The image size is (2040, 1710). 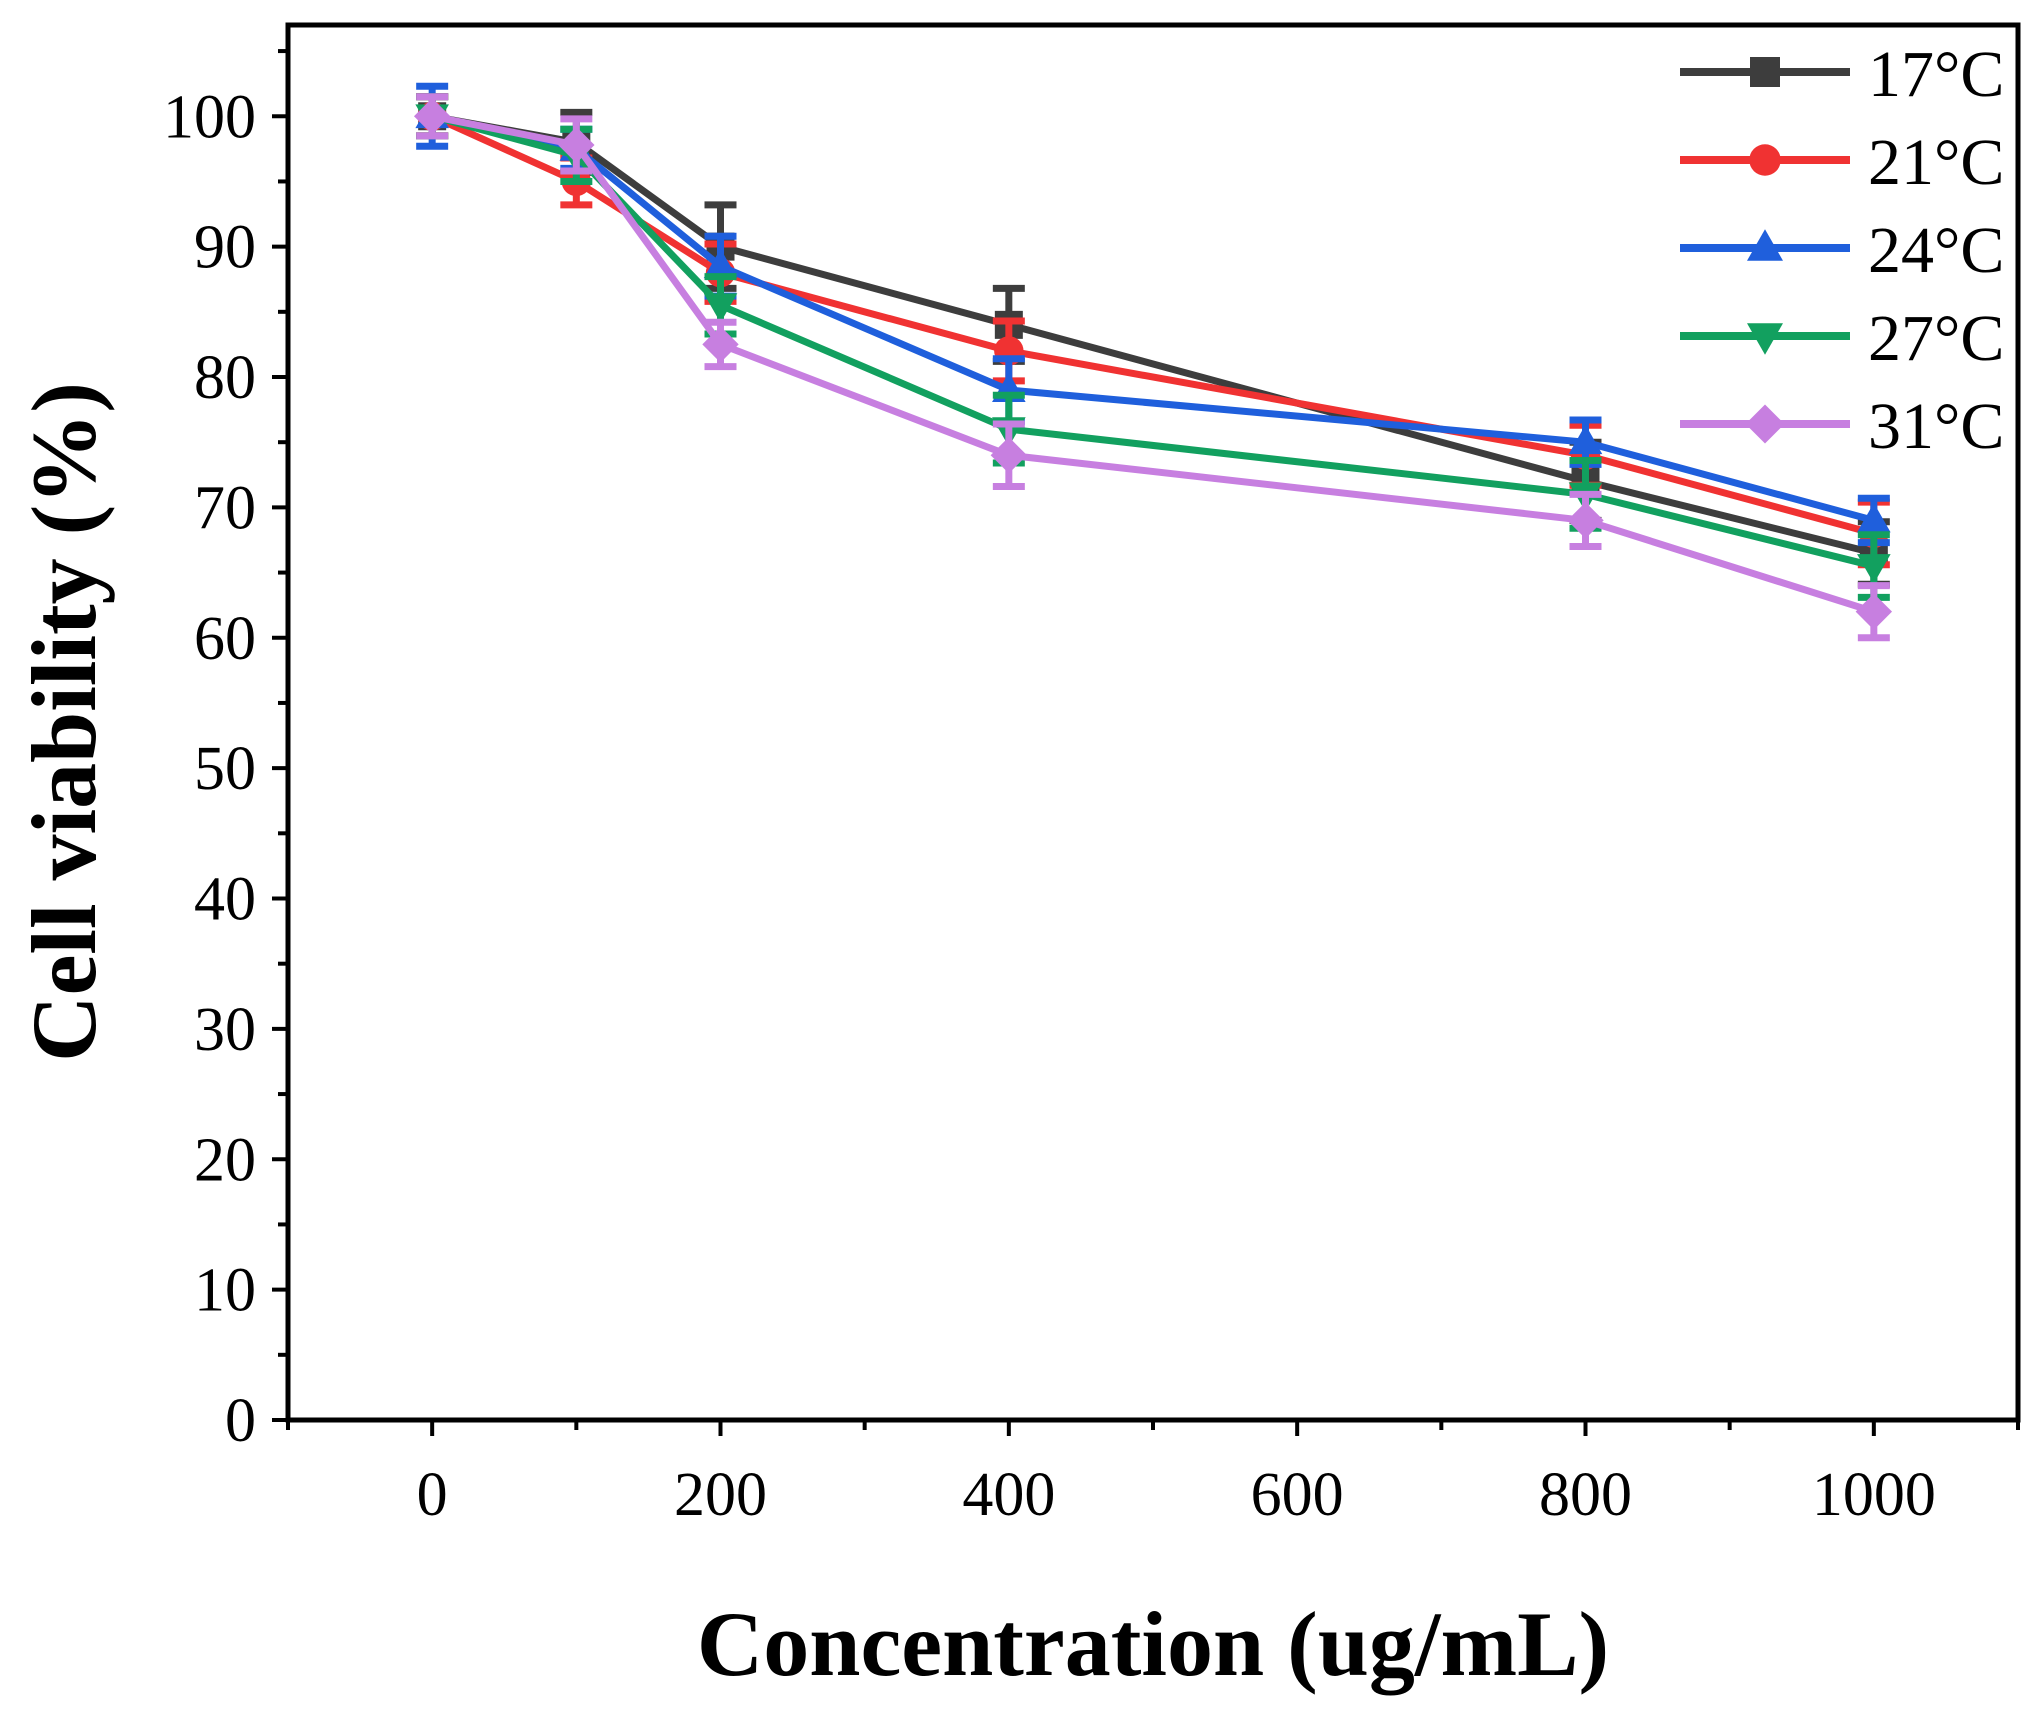 What do you see at coordinates (1585, 1495) in the screenshot?
I see `x-tick-label: 800` at bounding box center [1585, 1495].